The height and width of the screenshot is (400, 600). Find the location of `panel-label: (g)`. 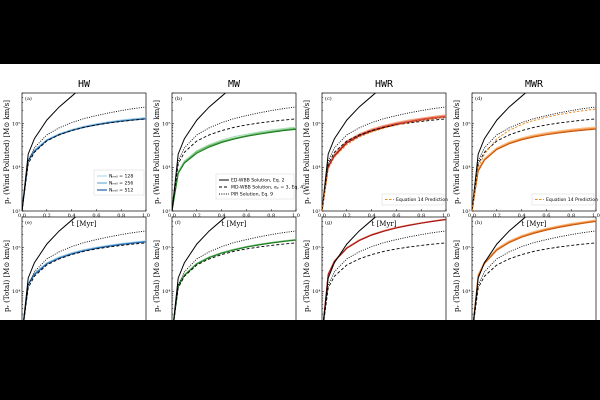

panel-label: (g) is located at coordinates (328, 222).